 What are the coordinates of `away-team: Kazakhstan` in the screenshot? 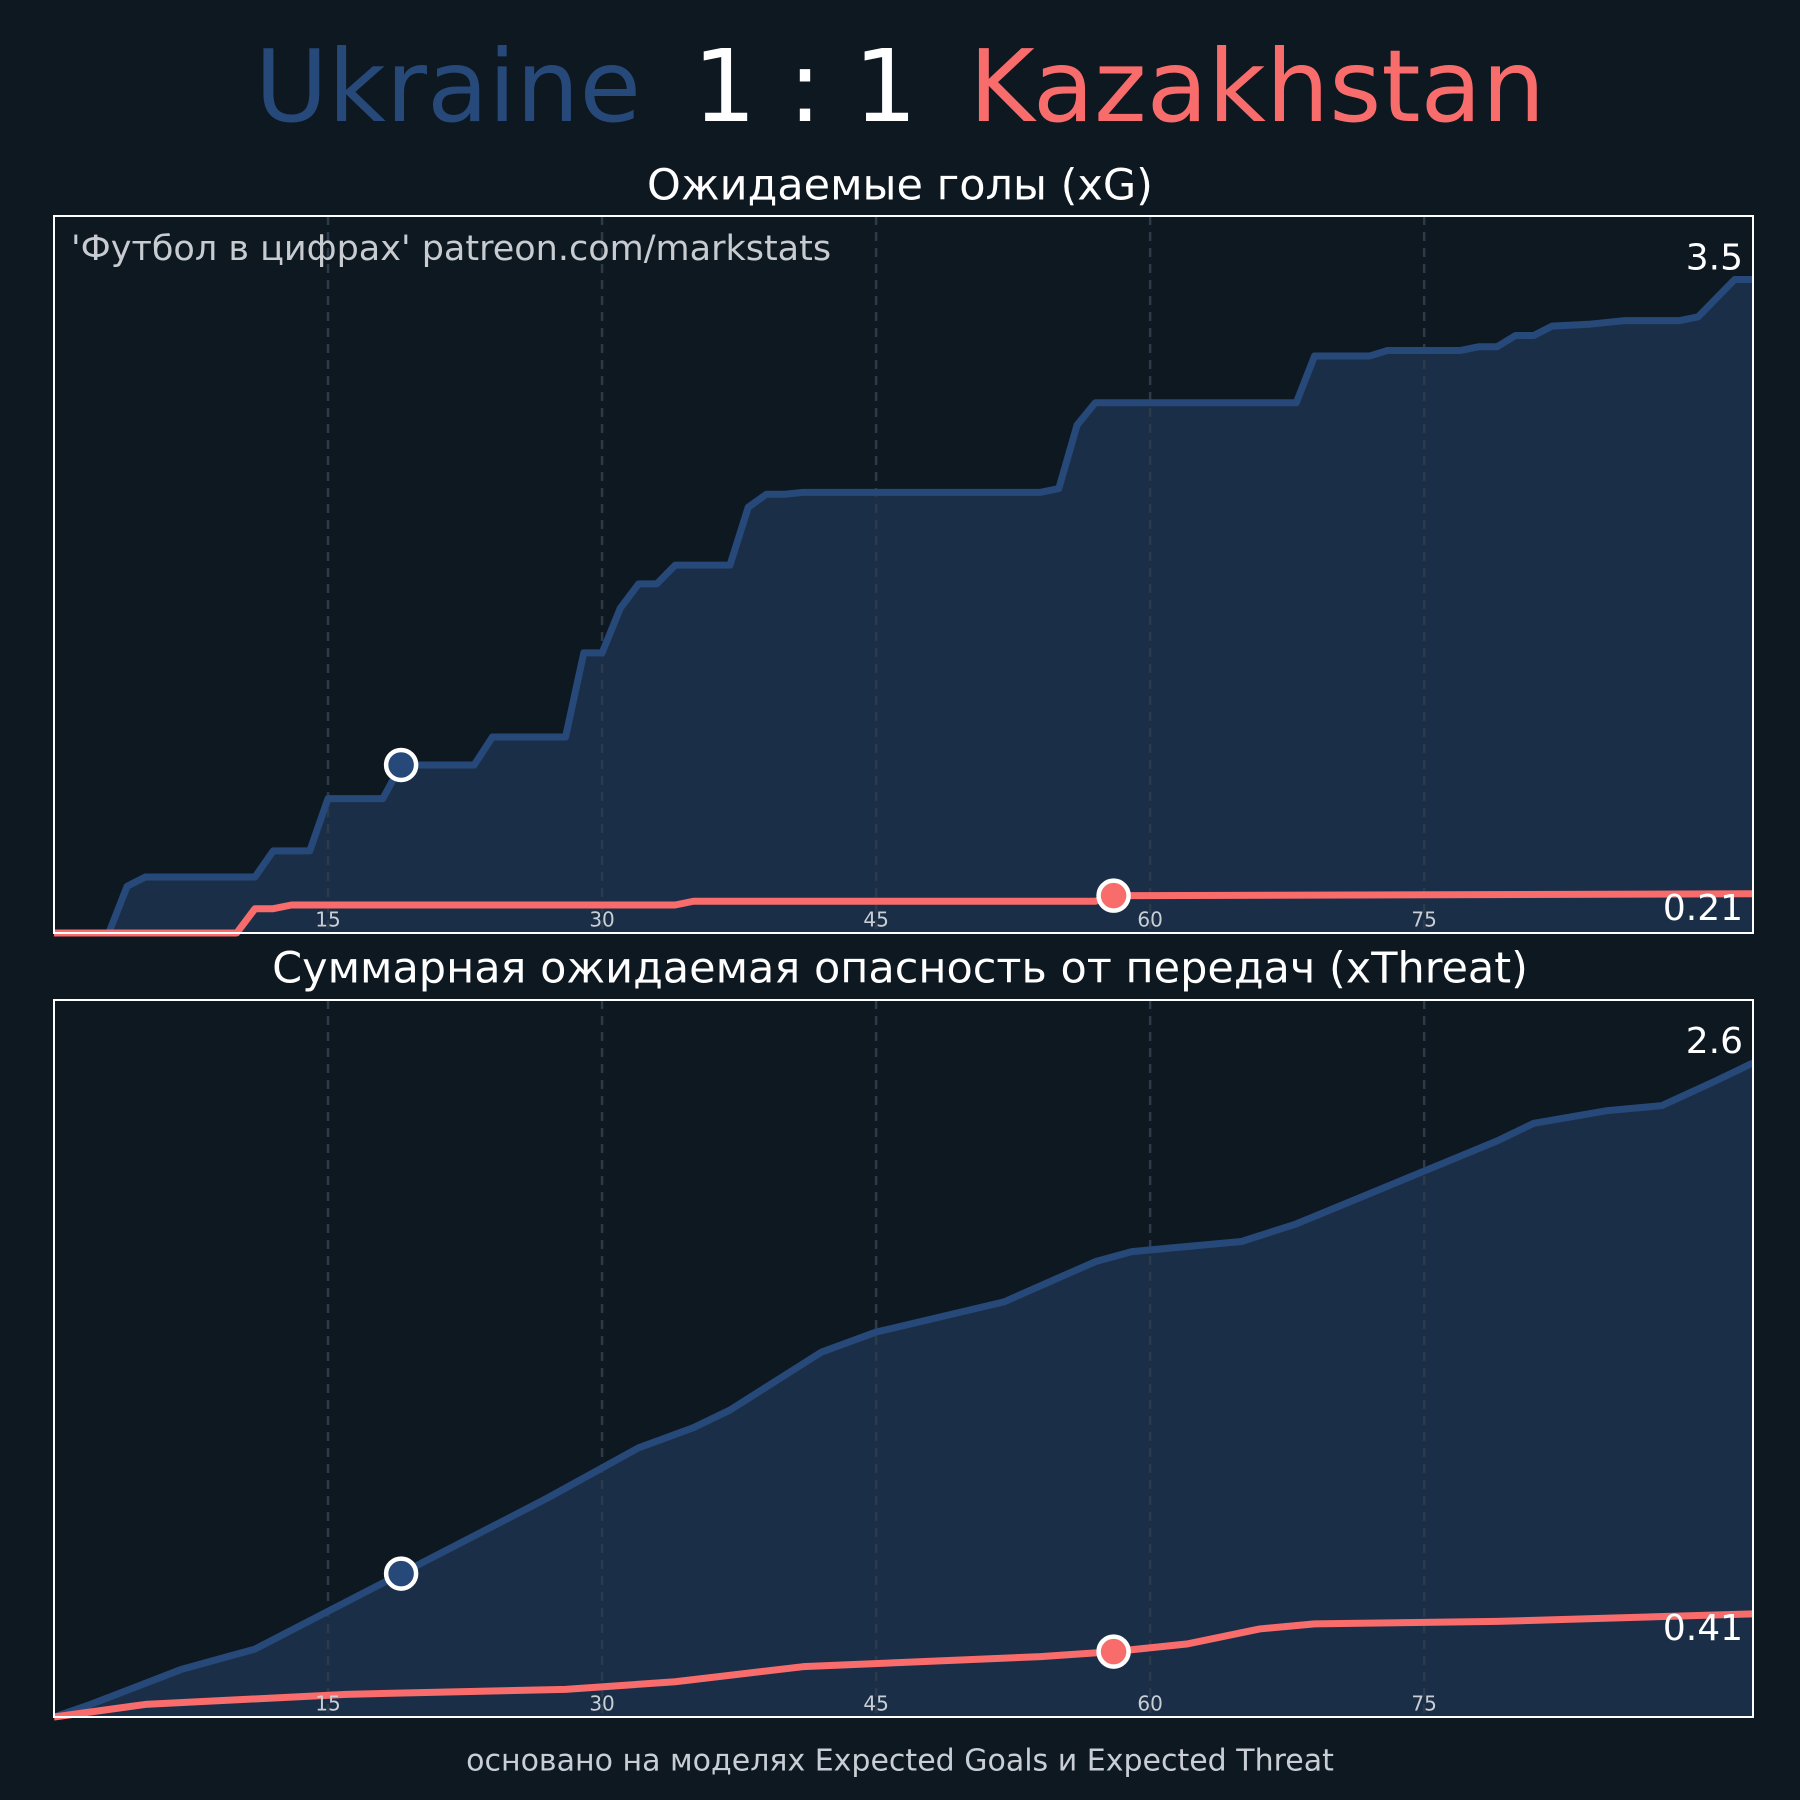 It's located at (1257, 86).